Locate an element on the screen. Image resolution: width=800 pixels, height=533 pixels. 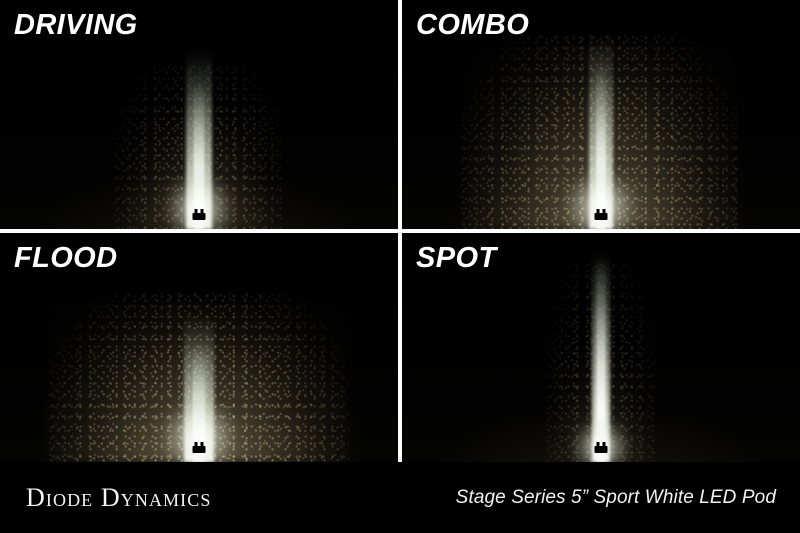
brand-wordmark: Diode Dynamics is located at coordinates (119, 497).